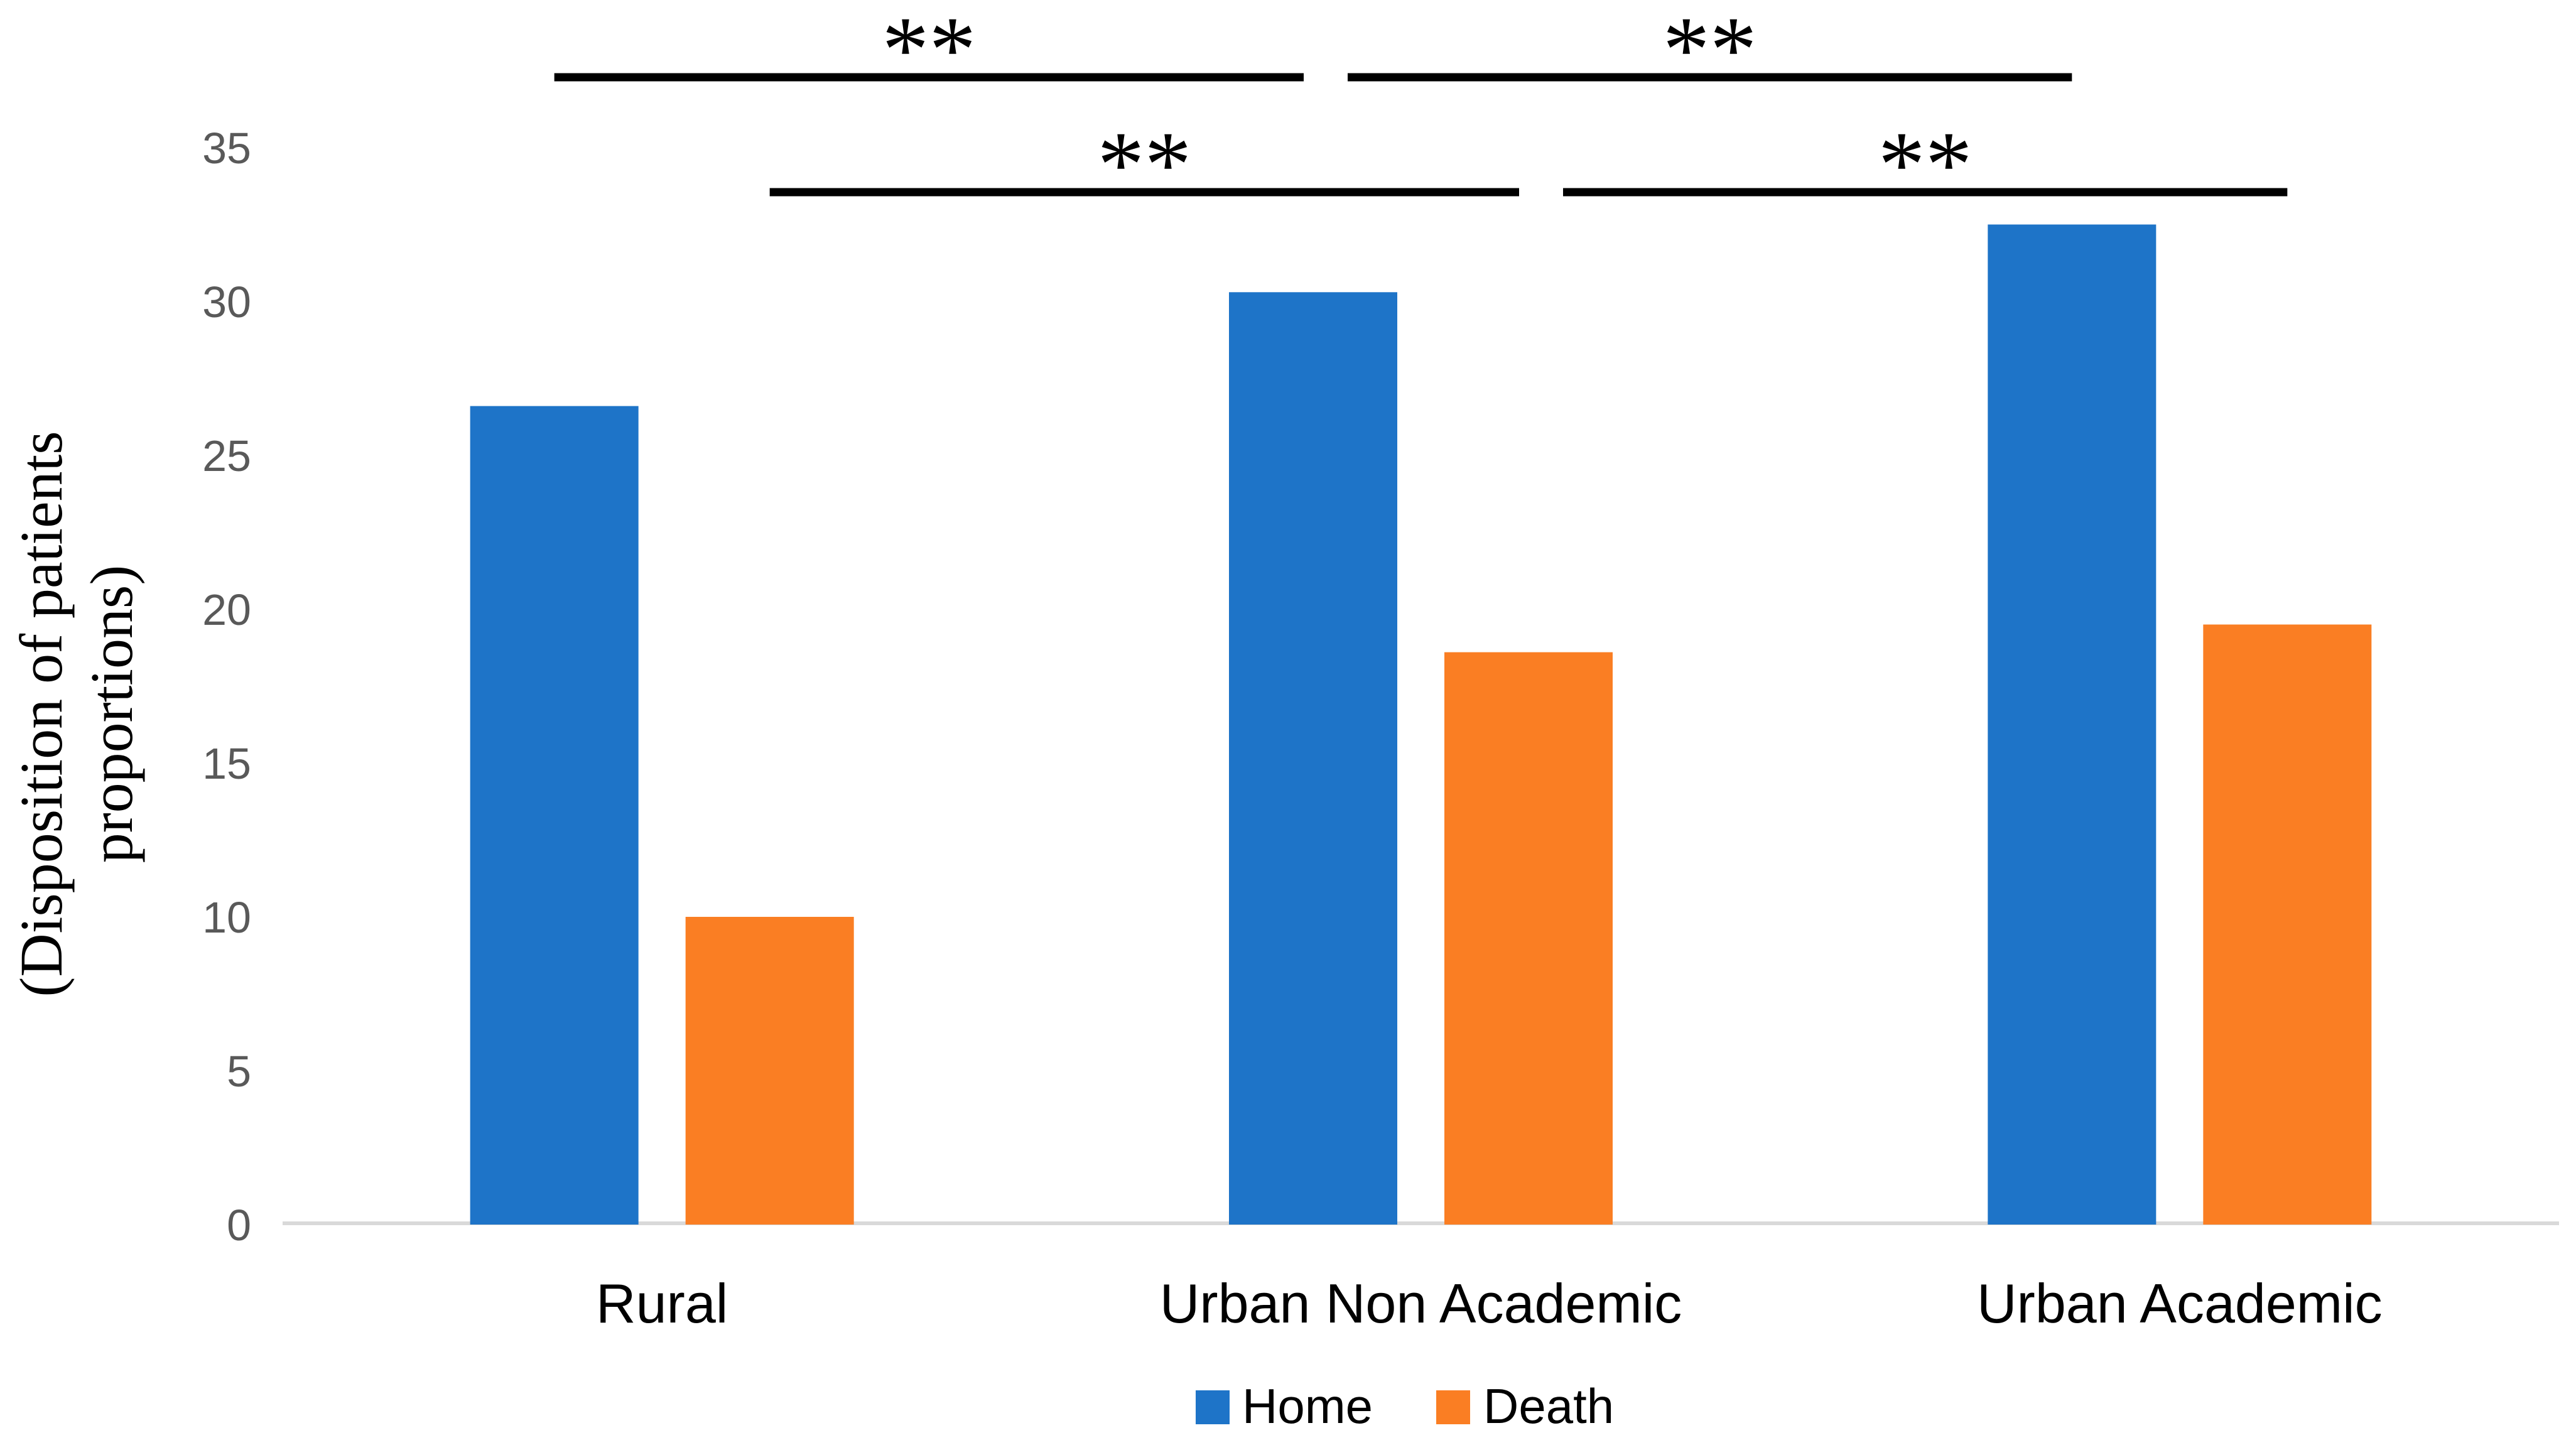 The image size is (2576, 1450). What do you see at coordinates (1549, 1406) in the screenshot?
I see `legend-label-death: Death` at bounding box center [1549, 1406].